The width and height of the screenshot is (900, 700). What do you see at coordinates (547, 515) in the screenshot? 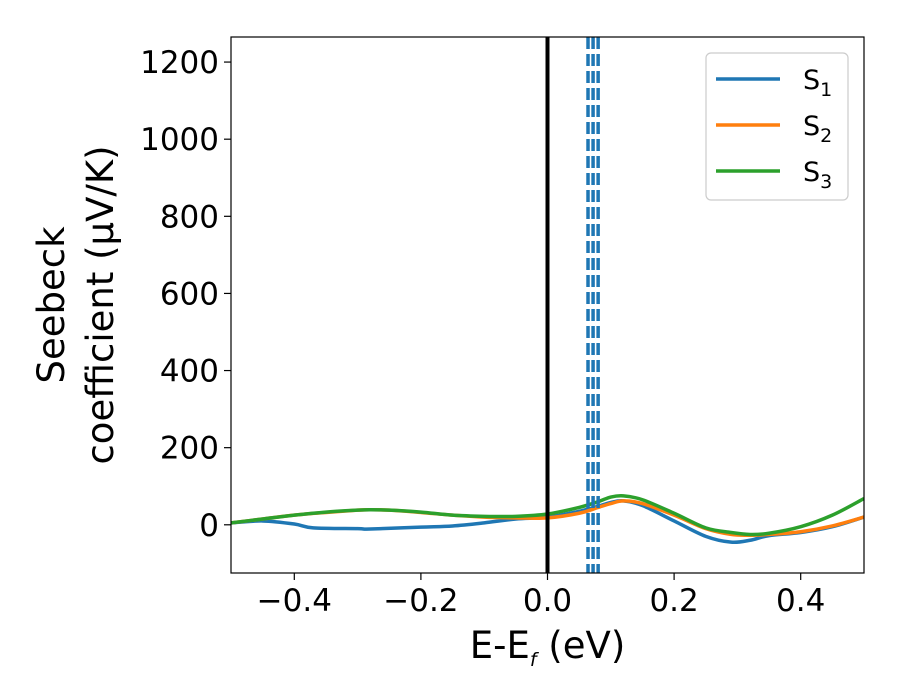
I see `series-line-s3` at bounding box center [547, 515].